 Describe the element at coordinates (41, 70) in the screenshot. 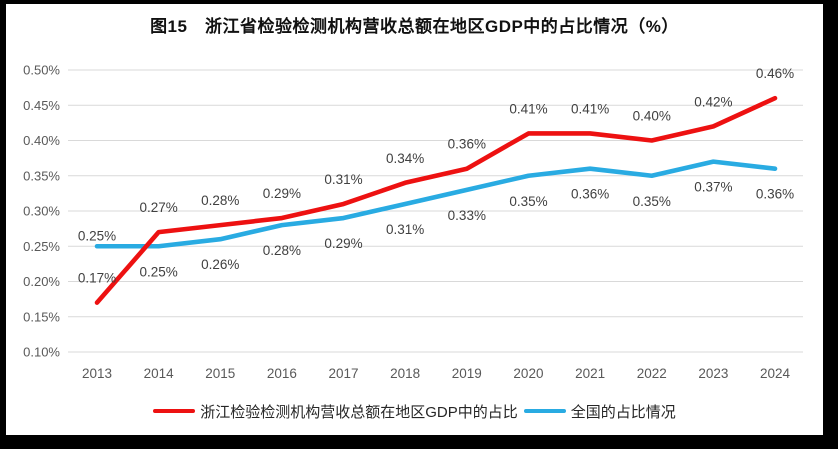

I see `y-axis-tick-label: 0.50%` at that location.